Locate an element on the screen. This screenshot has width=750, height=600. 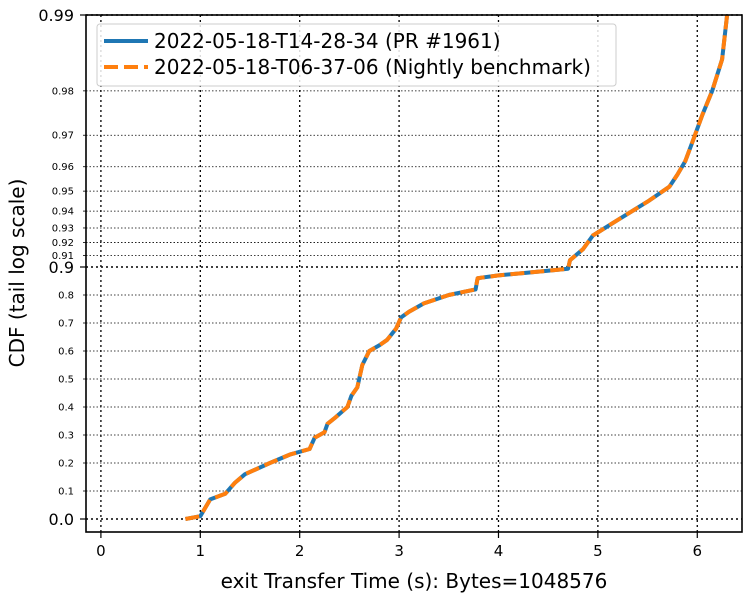
x-tick-label: 0 is located at coordinates (101, 551).